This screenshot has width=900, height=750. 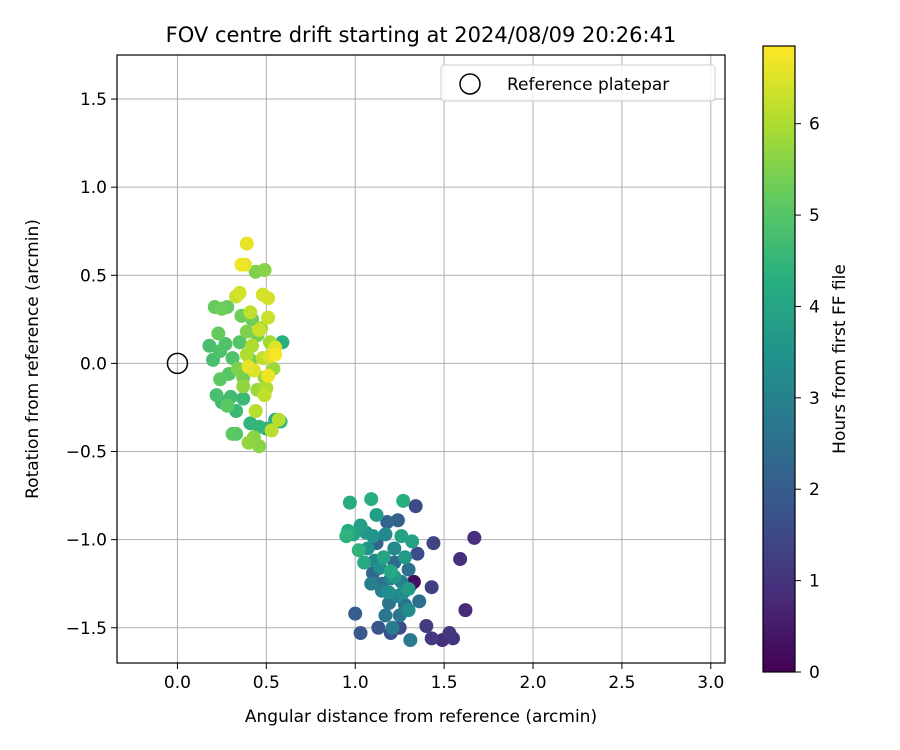 I want to click on x-tick-label: 3.0, so click(x=710, y=683).